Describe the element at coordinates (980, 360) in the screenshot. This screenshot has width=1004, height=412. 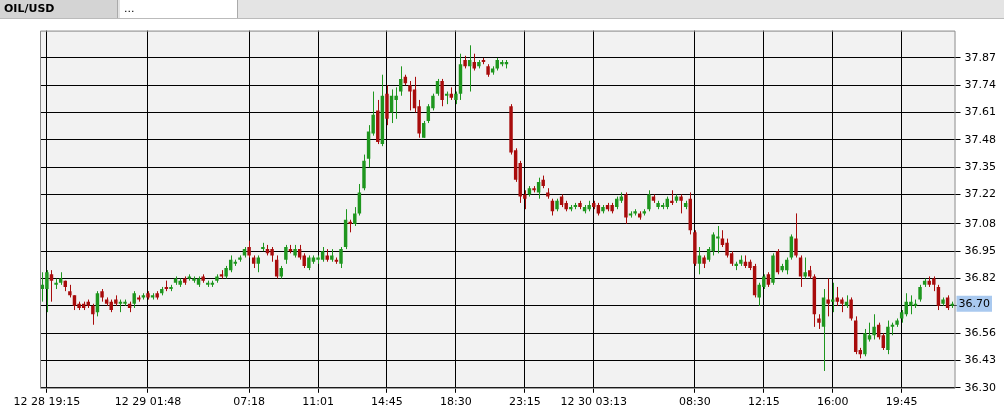
I see `y-tick-label: 36.43` at that location.